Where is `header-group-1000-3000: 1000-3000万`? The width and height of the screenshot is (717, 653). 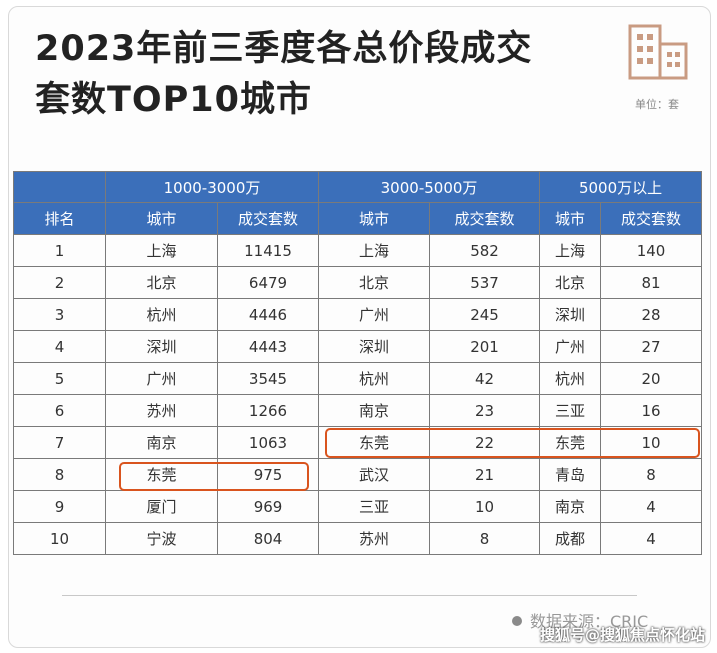
header-group-1000-3000: 1000-3000万 is located at coordinates (212, 187).